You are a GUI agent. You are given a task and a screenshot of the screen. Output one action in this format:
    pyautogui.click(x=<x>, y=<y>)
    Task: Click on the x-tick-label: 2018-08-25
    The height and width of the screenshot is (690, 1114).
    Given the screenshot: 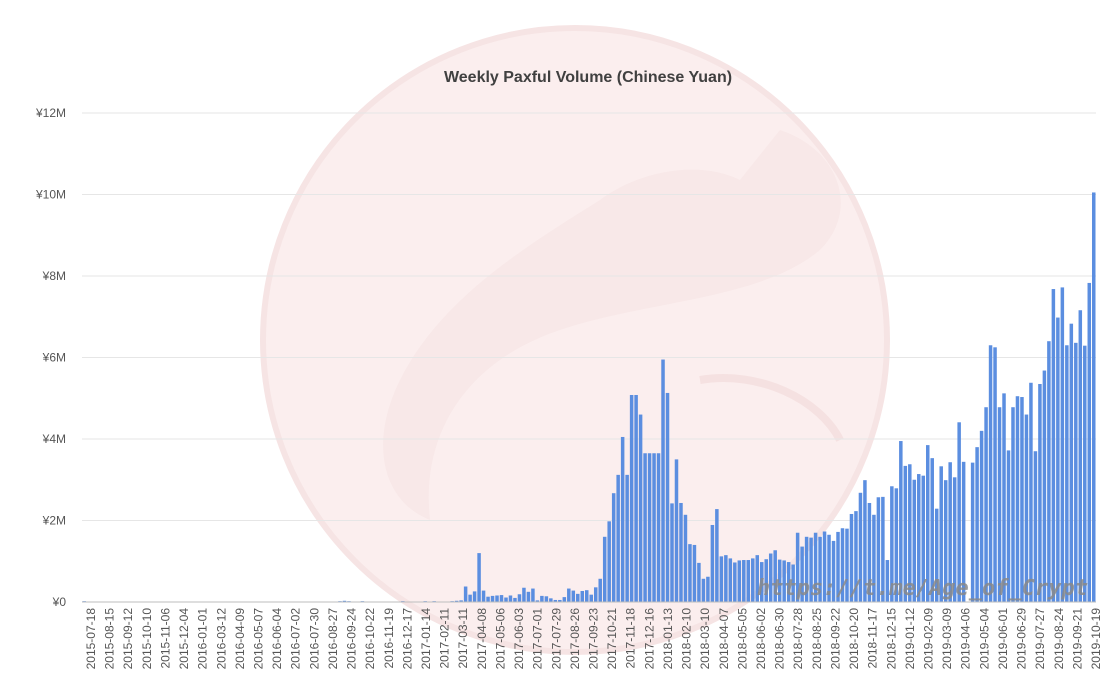 What is the action you would take?
    pyautogui.click(x=817, y=639)
    